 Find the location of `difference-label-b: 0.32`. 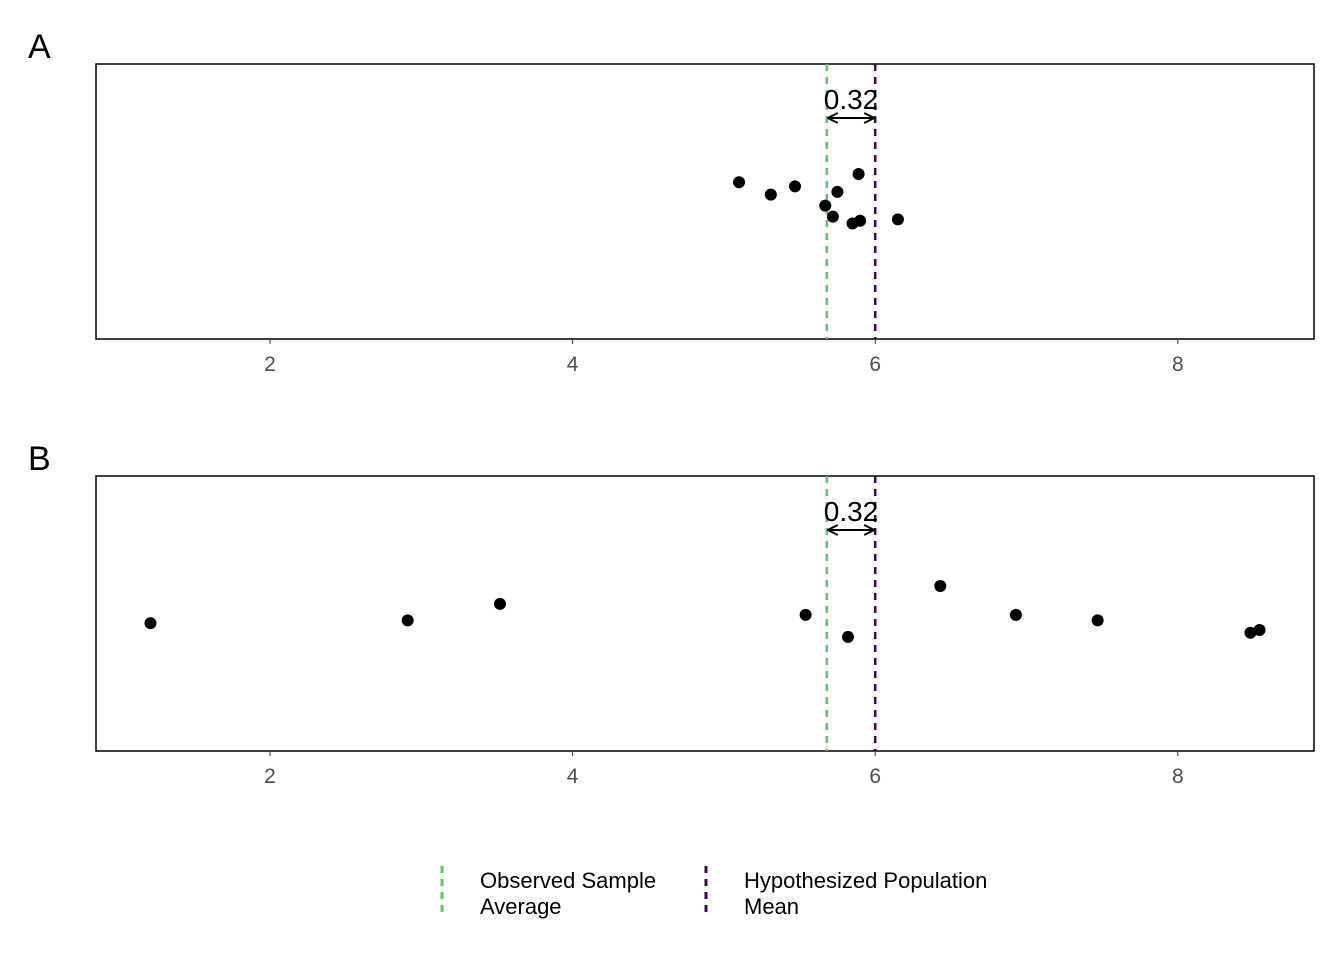

difference-label-b: 0.32 is located at coordinates (851, 511).